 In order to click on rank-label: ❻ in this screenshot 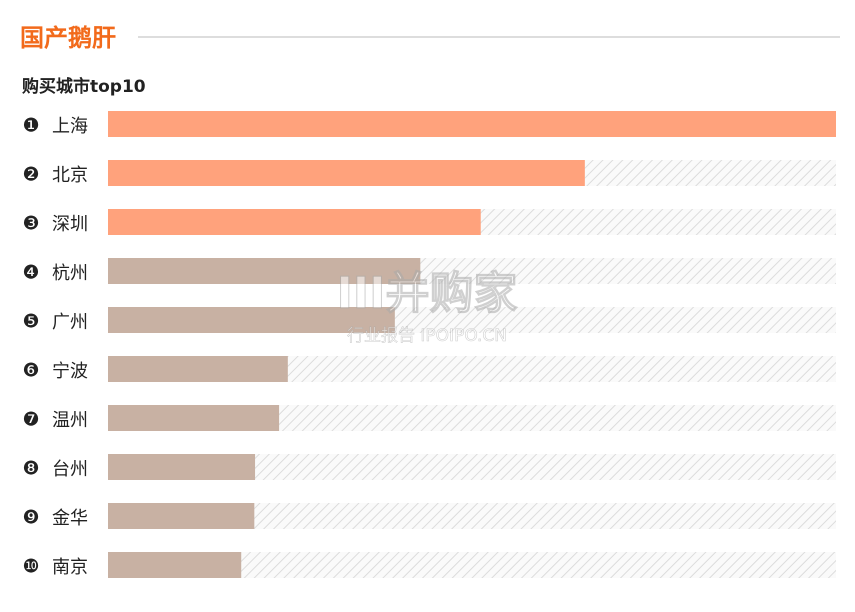, I will do `click(30, 371)`.